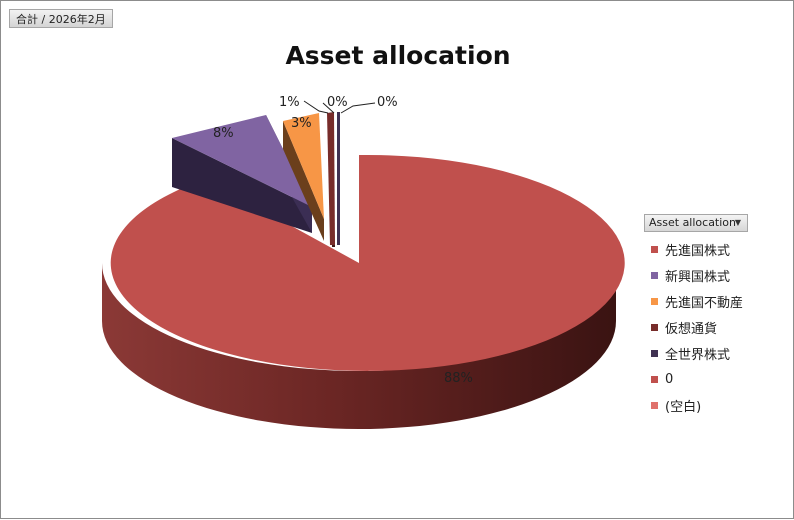 The width and height of the screenshot is (794, 520). What do you see at coordinates (683, 407) in the screenshot?
I see `legend-label: (空白)` at bounding box center [683, 407].